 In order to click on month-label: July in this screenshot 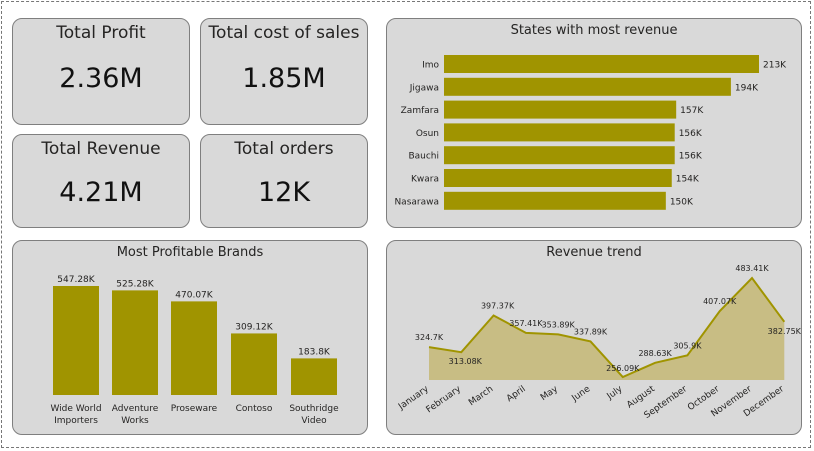, I will do `click(615, 393)`.